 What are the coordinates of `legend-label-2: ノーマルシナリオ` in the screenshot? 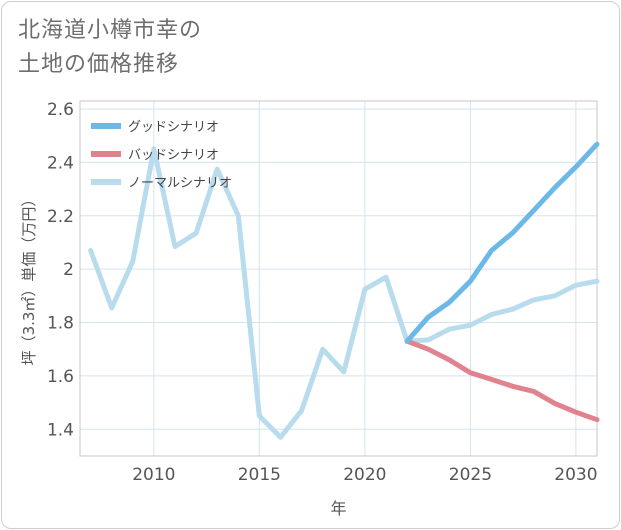 It's located at (180, 183).